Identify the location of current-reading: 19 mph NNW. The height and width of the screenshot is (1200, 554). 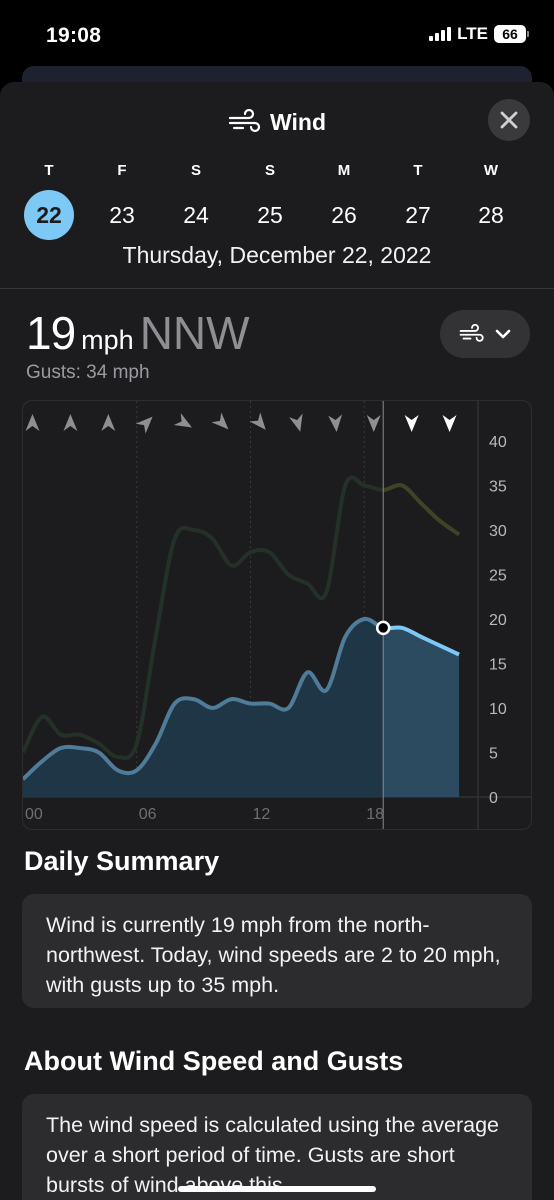
(138, 333).